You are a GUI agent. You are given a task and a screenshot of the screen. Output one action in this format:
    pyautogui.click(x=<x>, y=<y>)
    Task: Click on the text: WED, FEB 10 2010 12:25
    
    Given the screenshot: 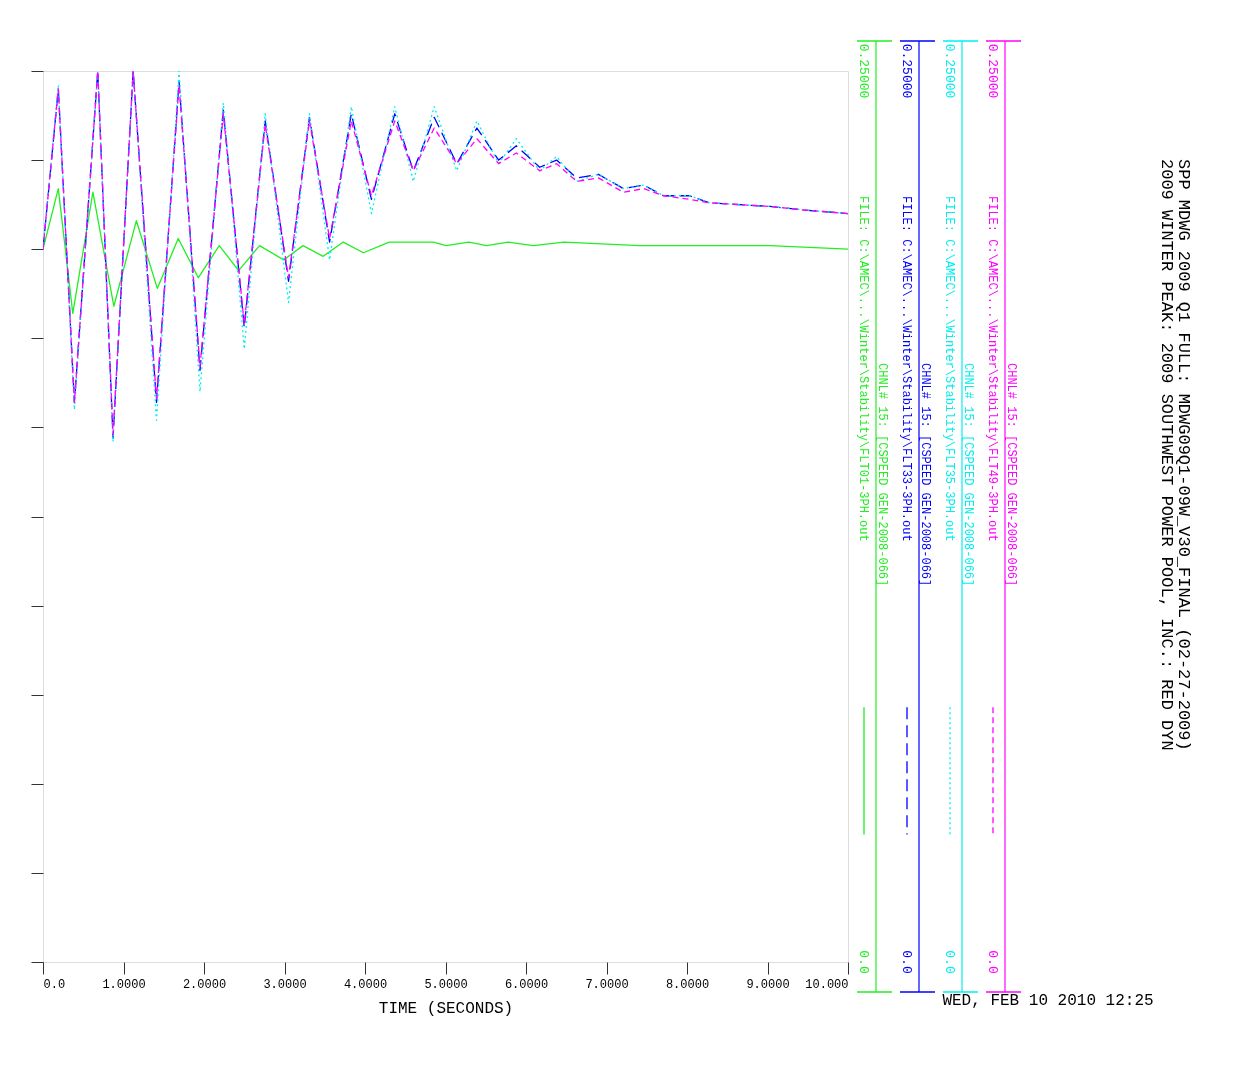 What is the action you would take?
    pyautogui.click(x=1048, y=1001)
    